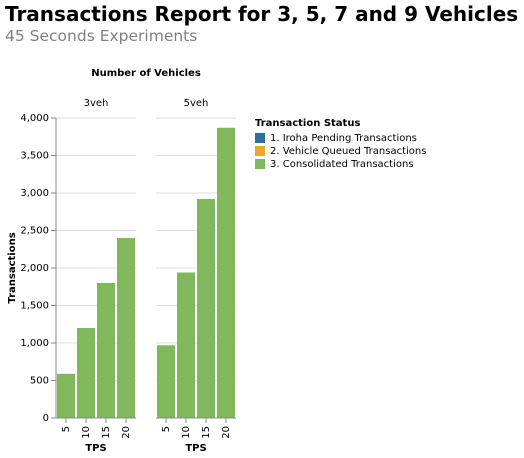  Describe the element at coordinates (343, 138) in the screenshot. I see `legend-label: 1. Iroha Pending Transactions` at that location.